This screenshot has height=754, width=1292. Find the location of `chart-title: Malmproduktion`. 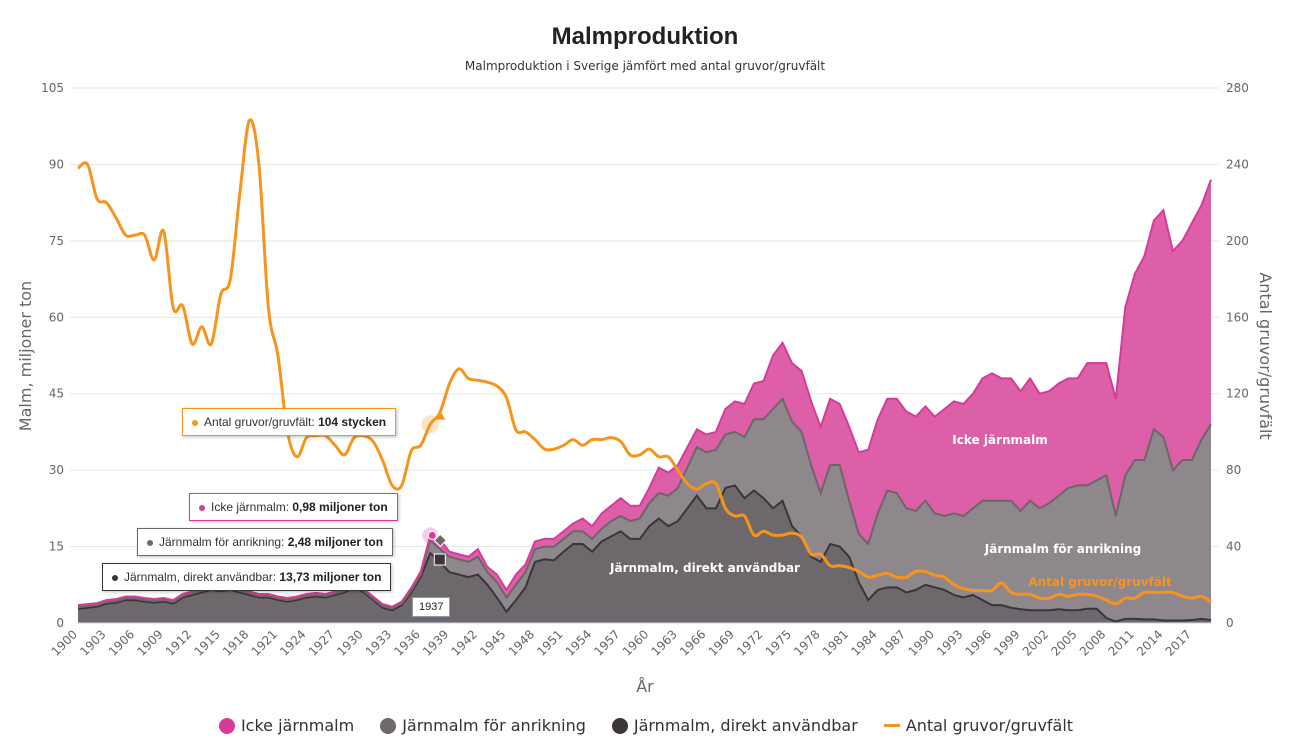

chart-title: Malmproduktion is located at coordinates (645, 36).